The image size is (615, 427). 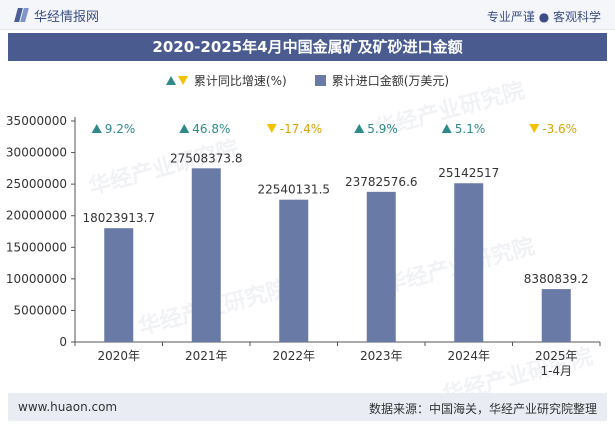 I want to click on bar-value-label: 27508373.8, so click(x=206, y=158).